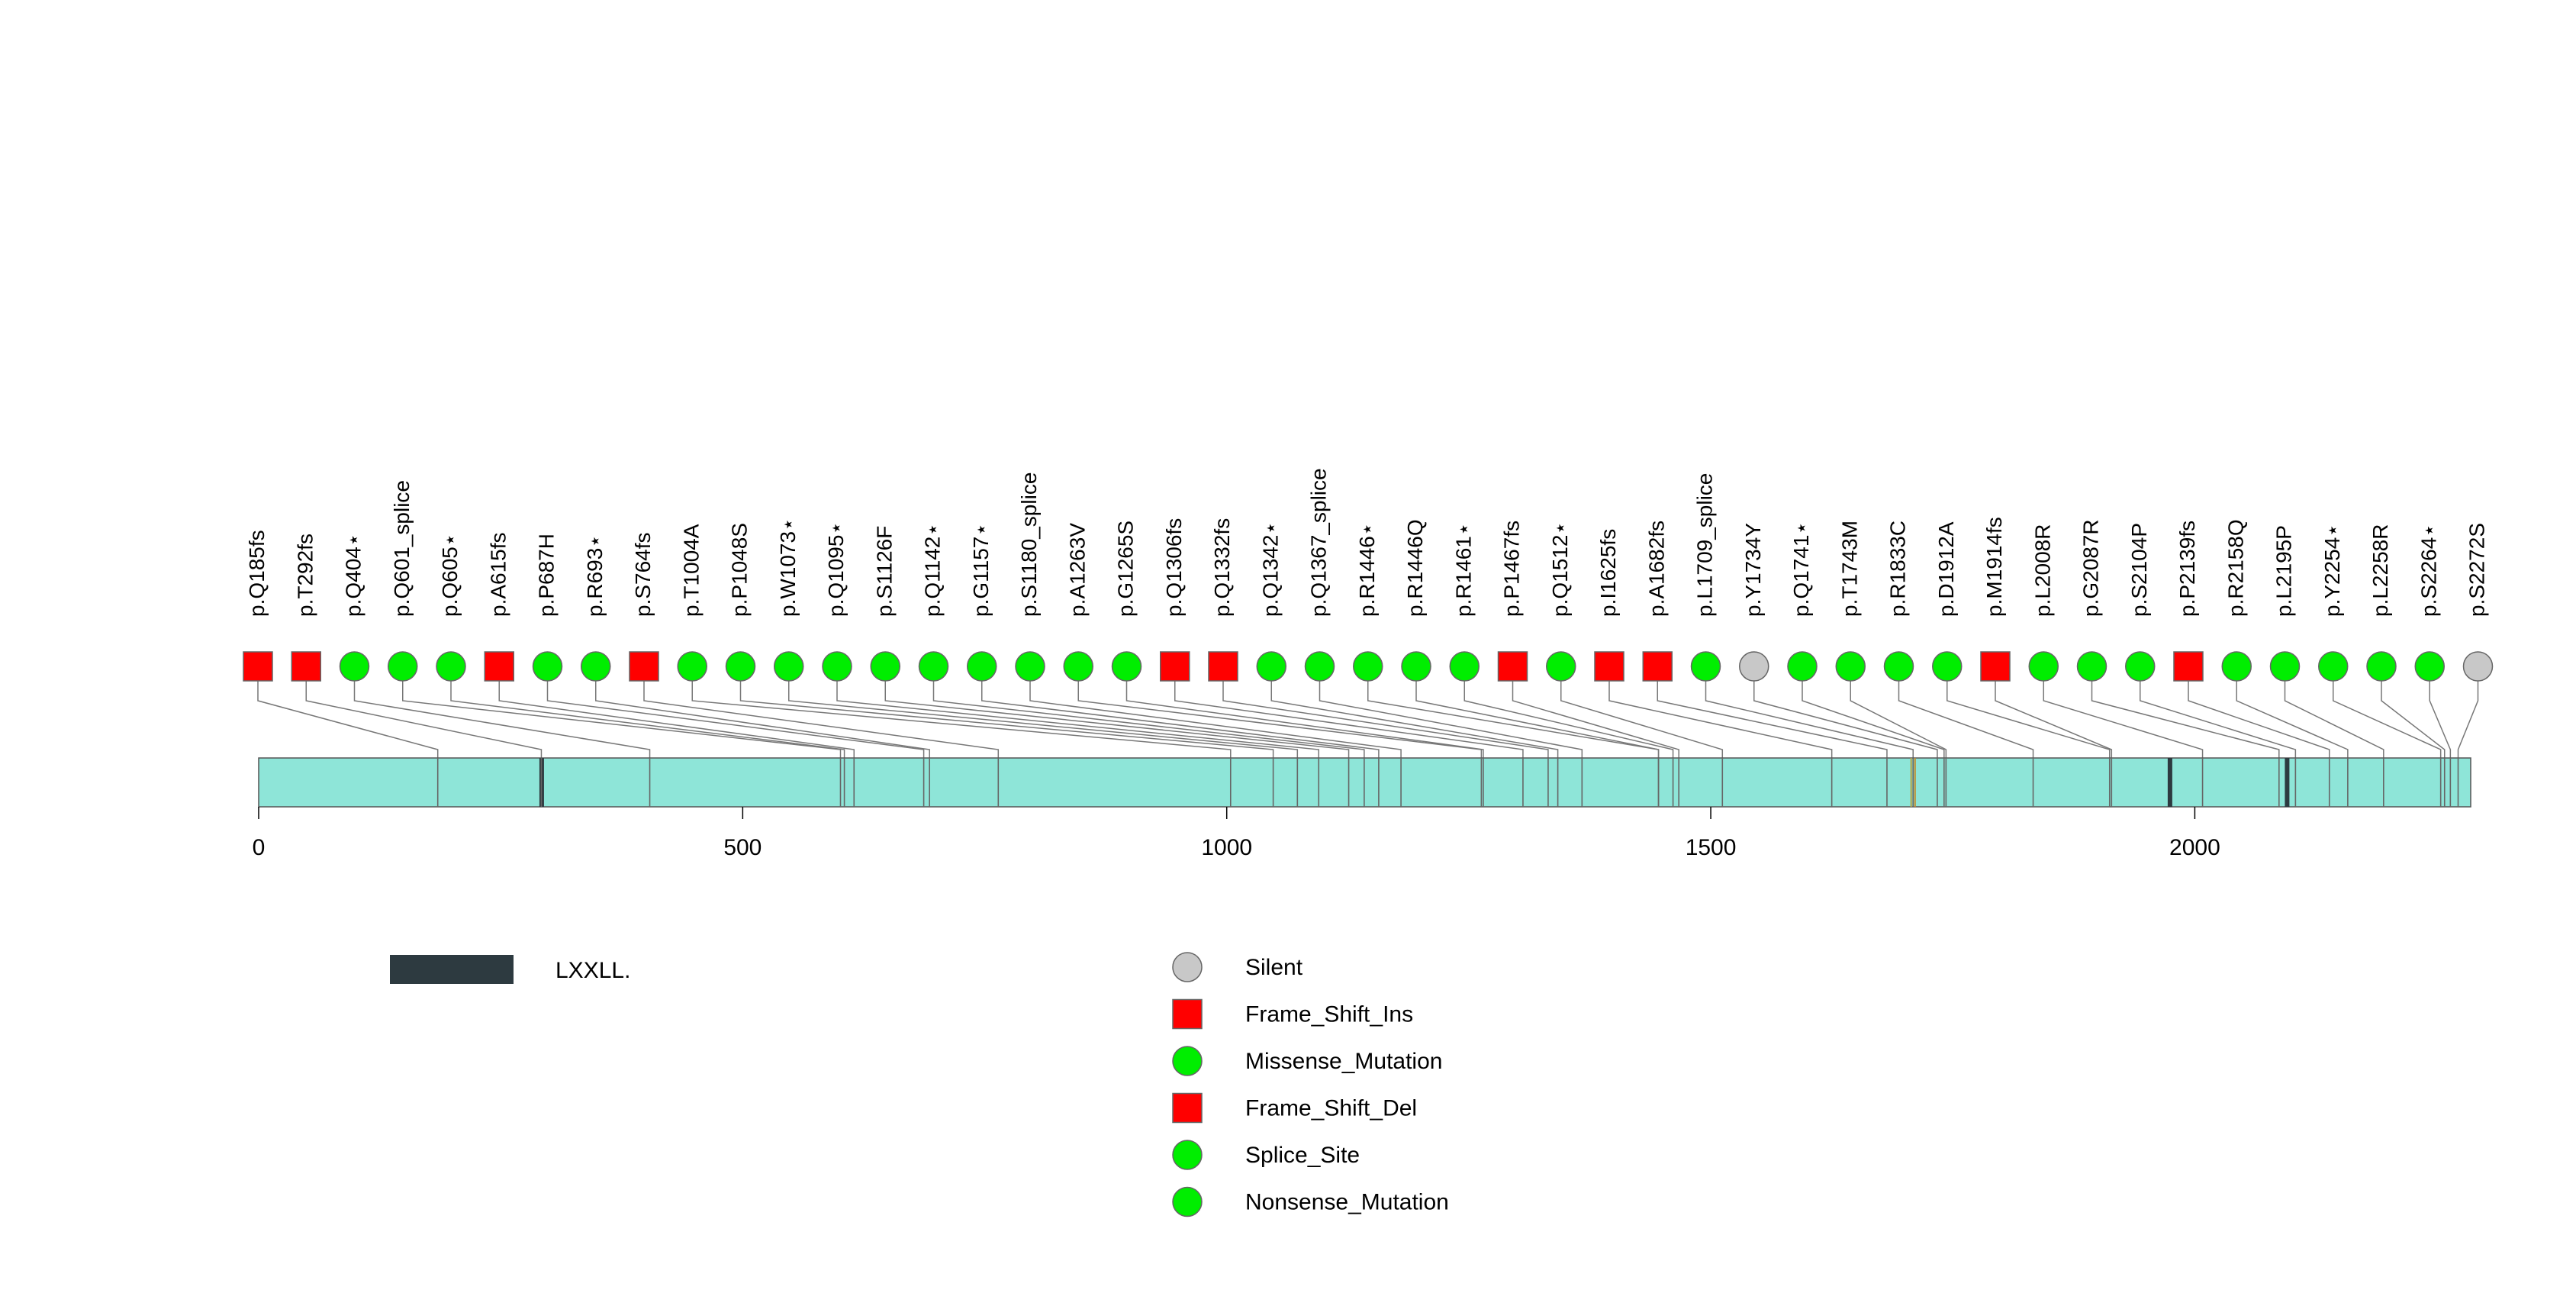  What do you see at coordinates (1753, 570) in the screenshot?
I see `mutation-label: p.Y1734Y` at bounding box center [1753, 570].